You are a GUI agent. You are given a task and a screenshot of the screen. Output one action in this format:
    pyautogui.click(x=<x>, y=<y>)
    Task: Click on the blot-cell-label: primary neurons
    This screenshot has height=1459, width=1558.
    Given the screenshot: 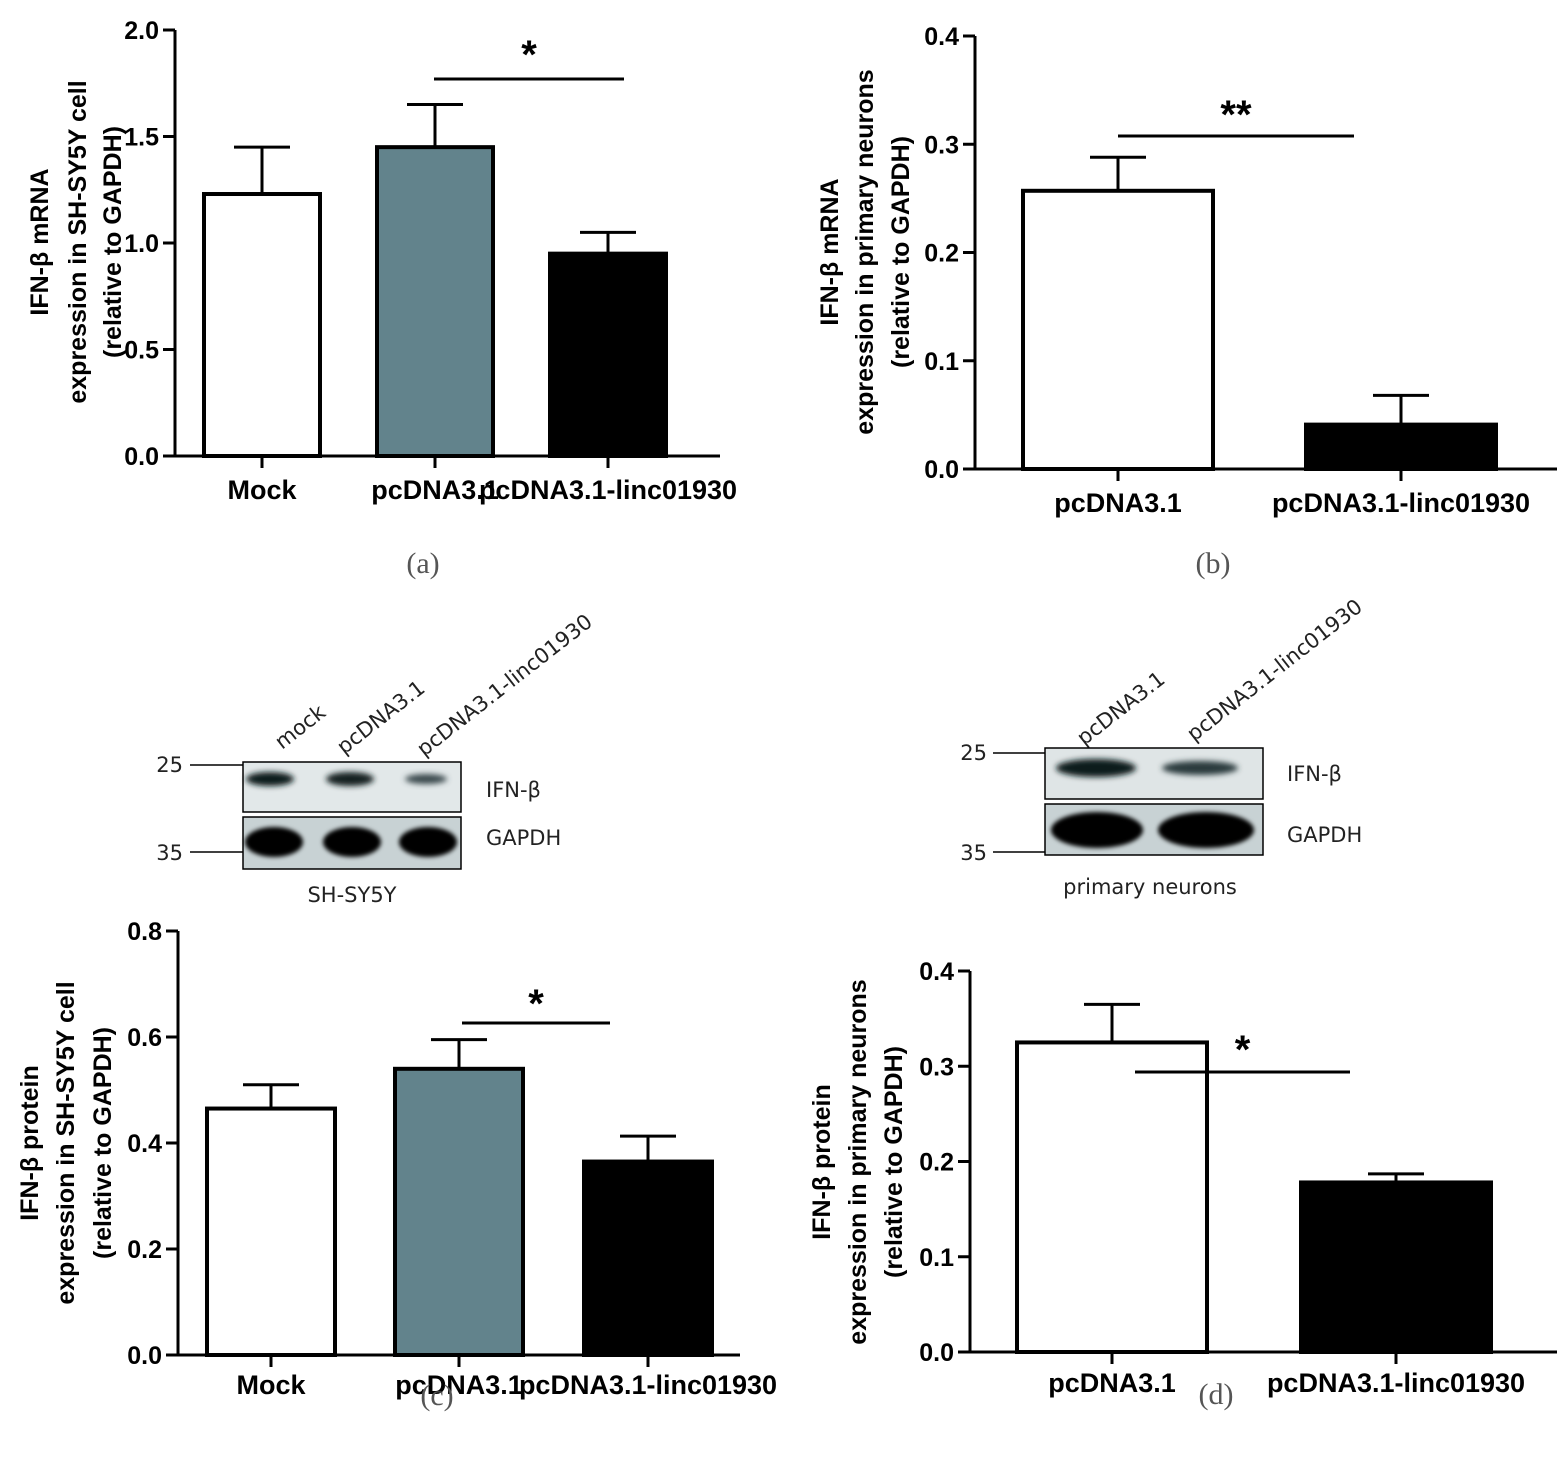 What is the action you would take?
    pyautogui.click(x=1150, y=887)
    